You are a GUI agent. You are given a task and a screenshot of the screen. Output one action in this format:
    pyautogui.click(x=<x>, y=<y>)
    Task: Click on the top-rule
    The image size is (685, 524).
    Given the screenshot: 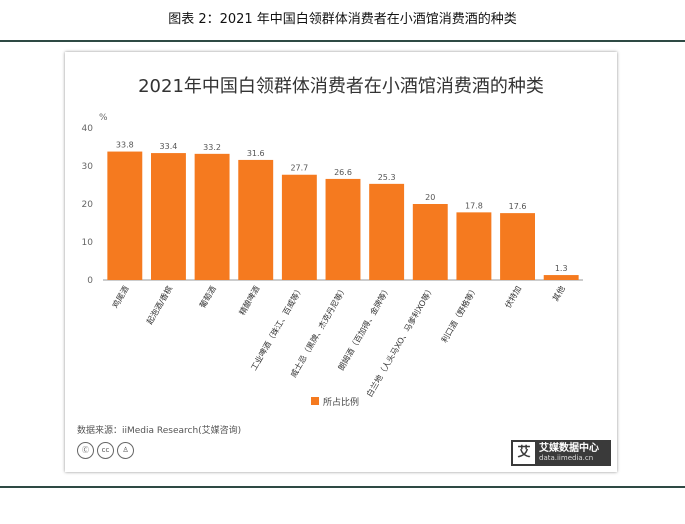 What is the action you would take?
    pyautogui.click(x=342, y=41)
    